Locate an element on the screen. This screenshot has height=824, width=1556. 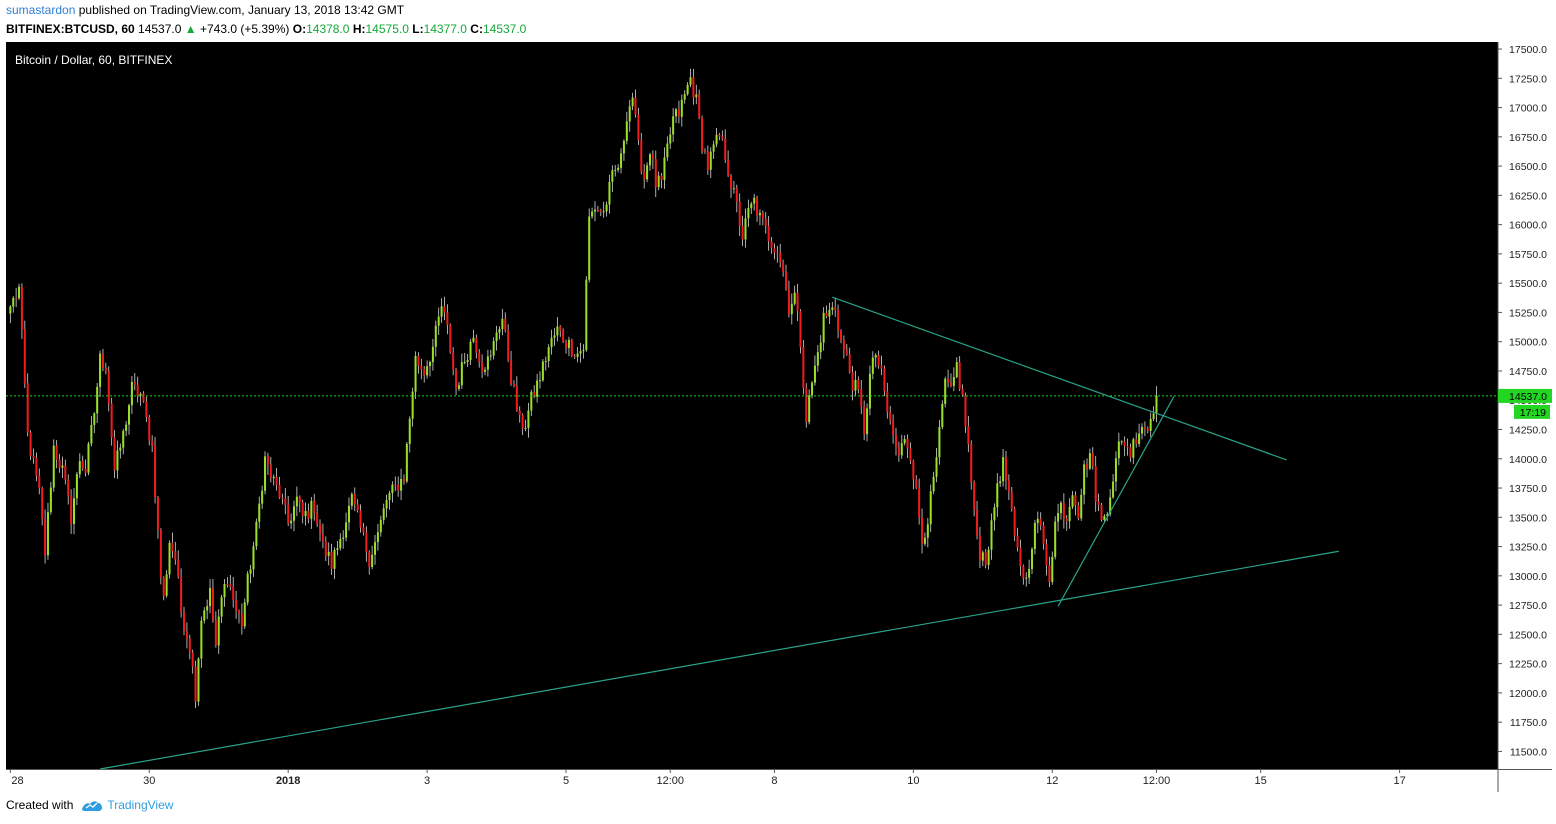
open-label: O: is located at coordinates (299, 29).